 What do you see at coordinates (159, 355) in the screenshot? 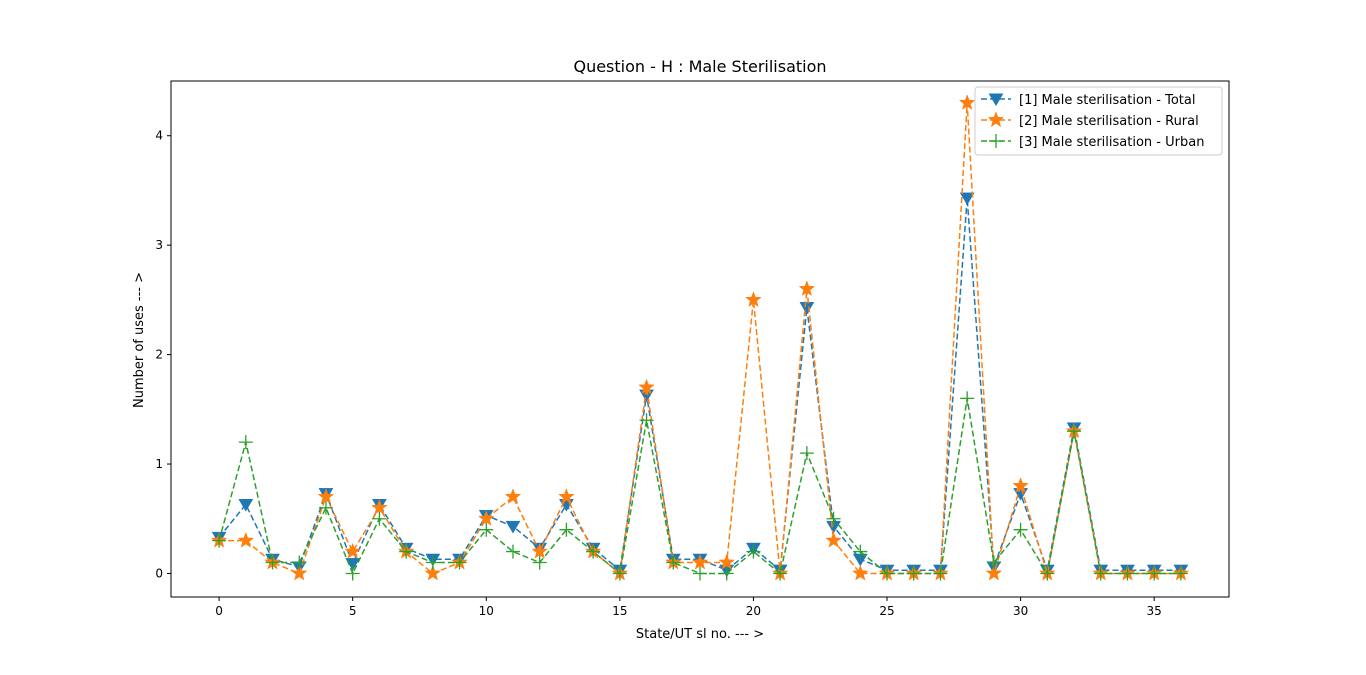
I see `y-tick-label: 2` at bounding box center [159, 355].